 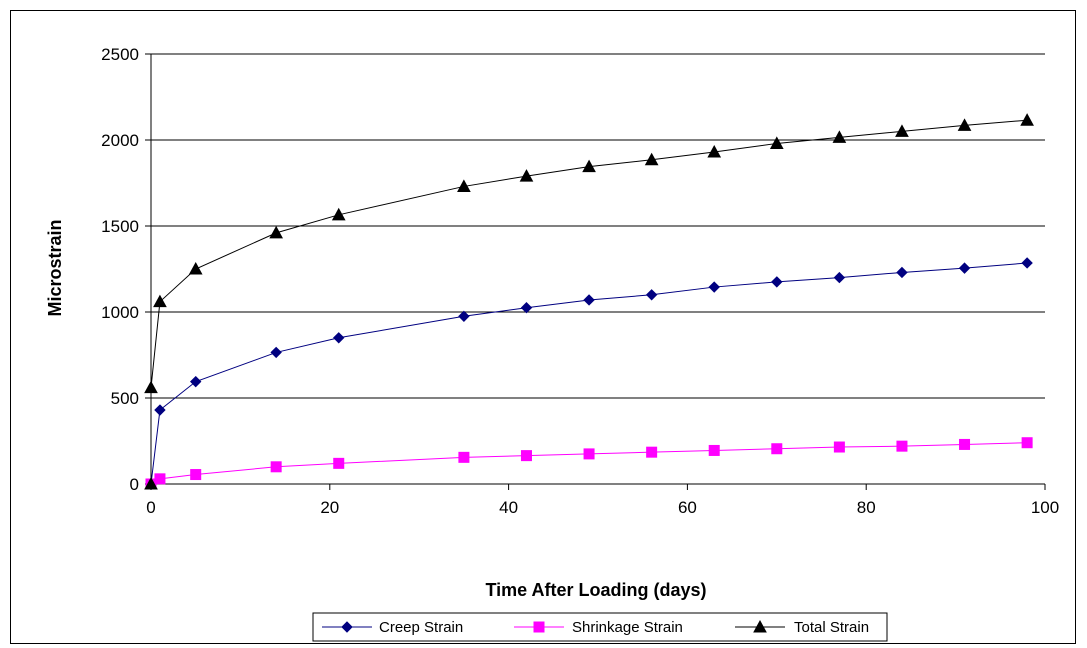 I want to click on y-axis-title: Microstrain, so click(x=55, y=267).